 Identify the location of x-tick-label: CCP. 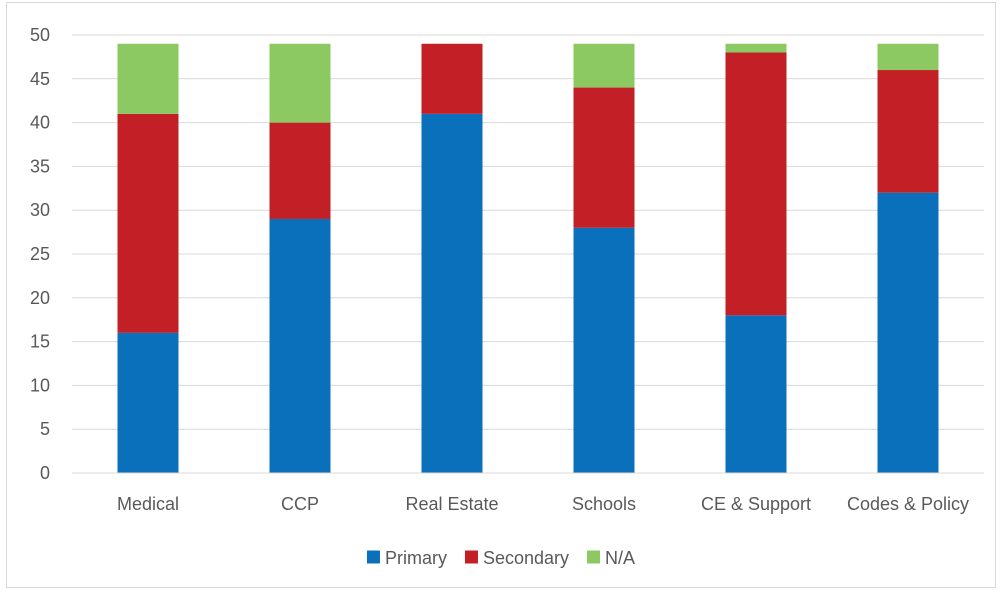
(300, 504).